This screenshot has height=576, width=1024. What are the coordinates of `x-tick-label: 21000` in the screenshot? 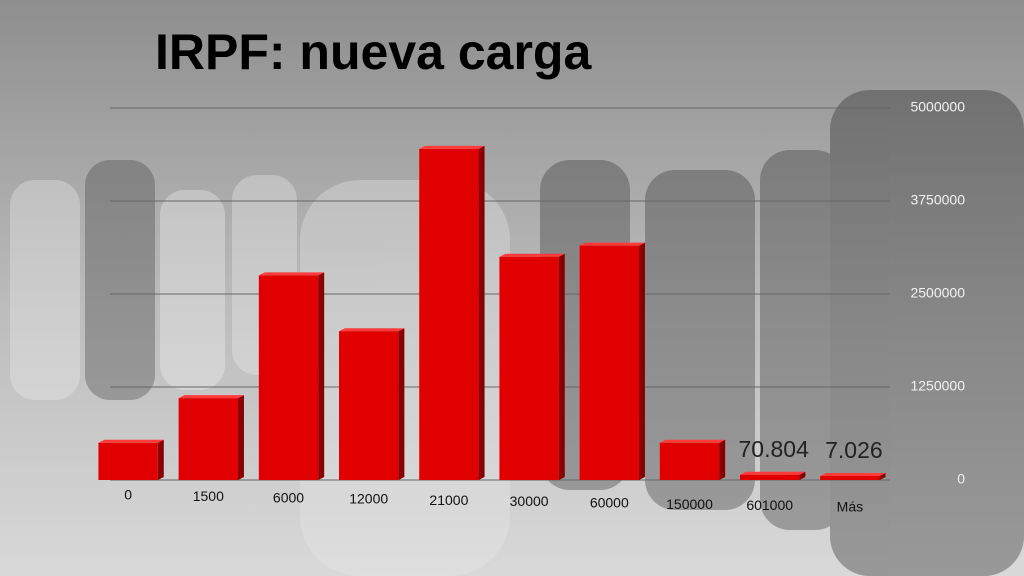 It's located at (448, 500).